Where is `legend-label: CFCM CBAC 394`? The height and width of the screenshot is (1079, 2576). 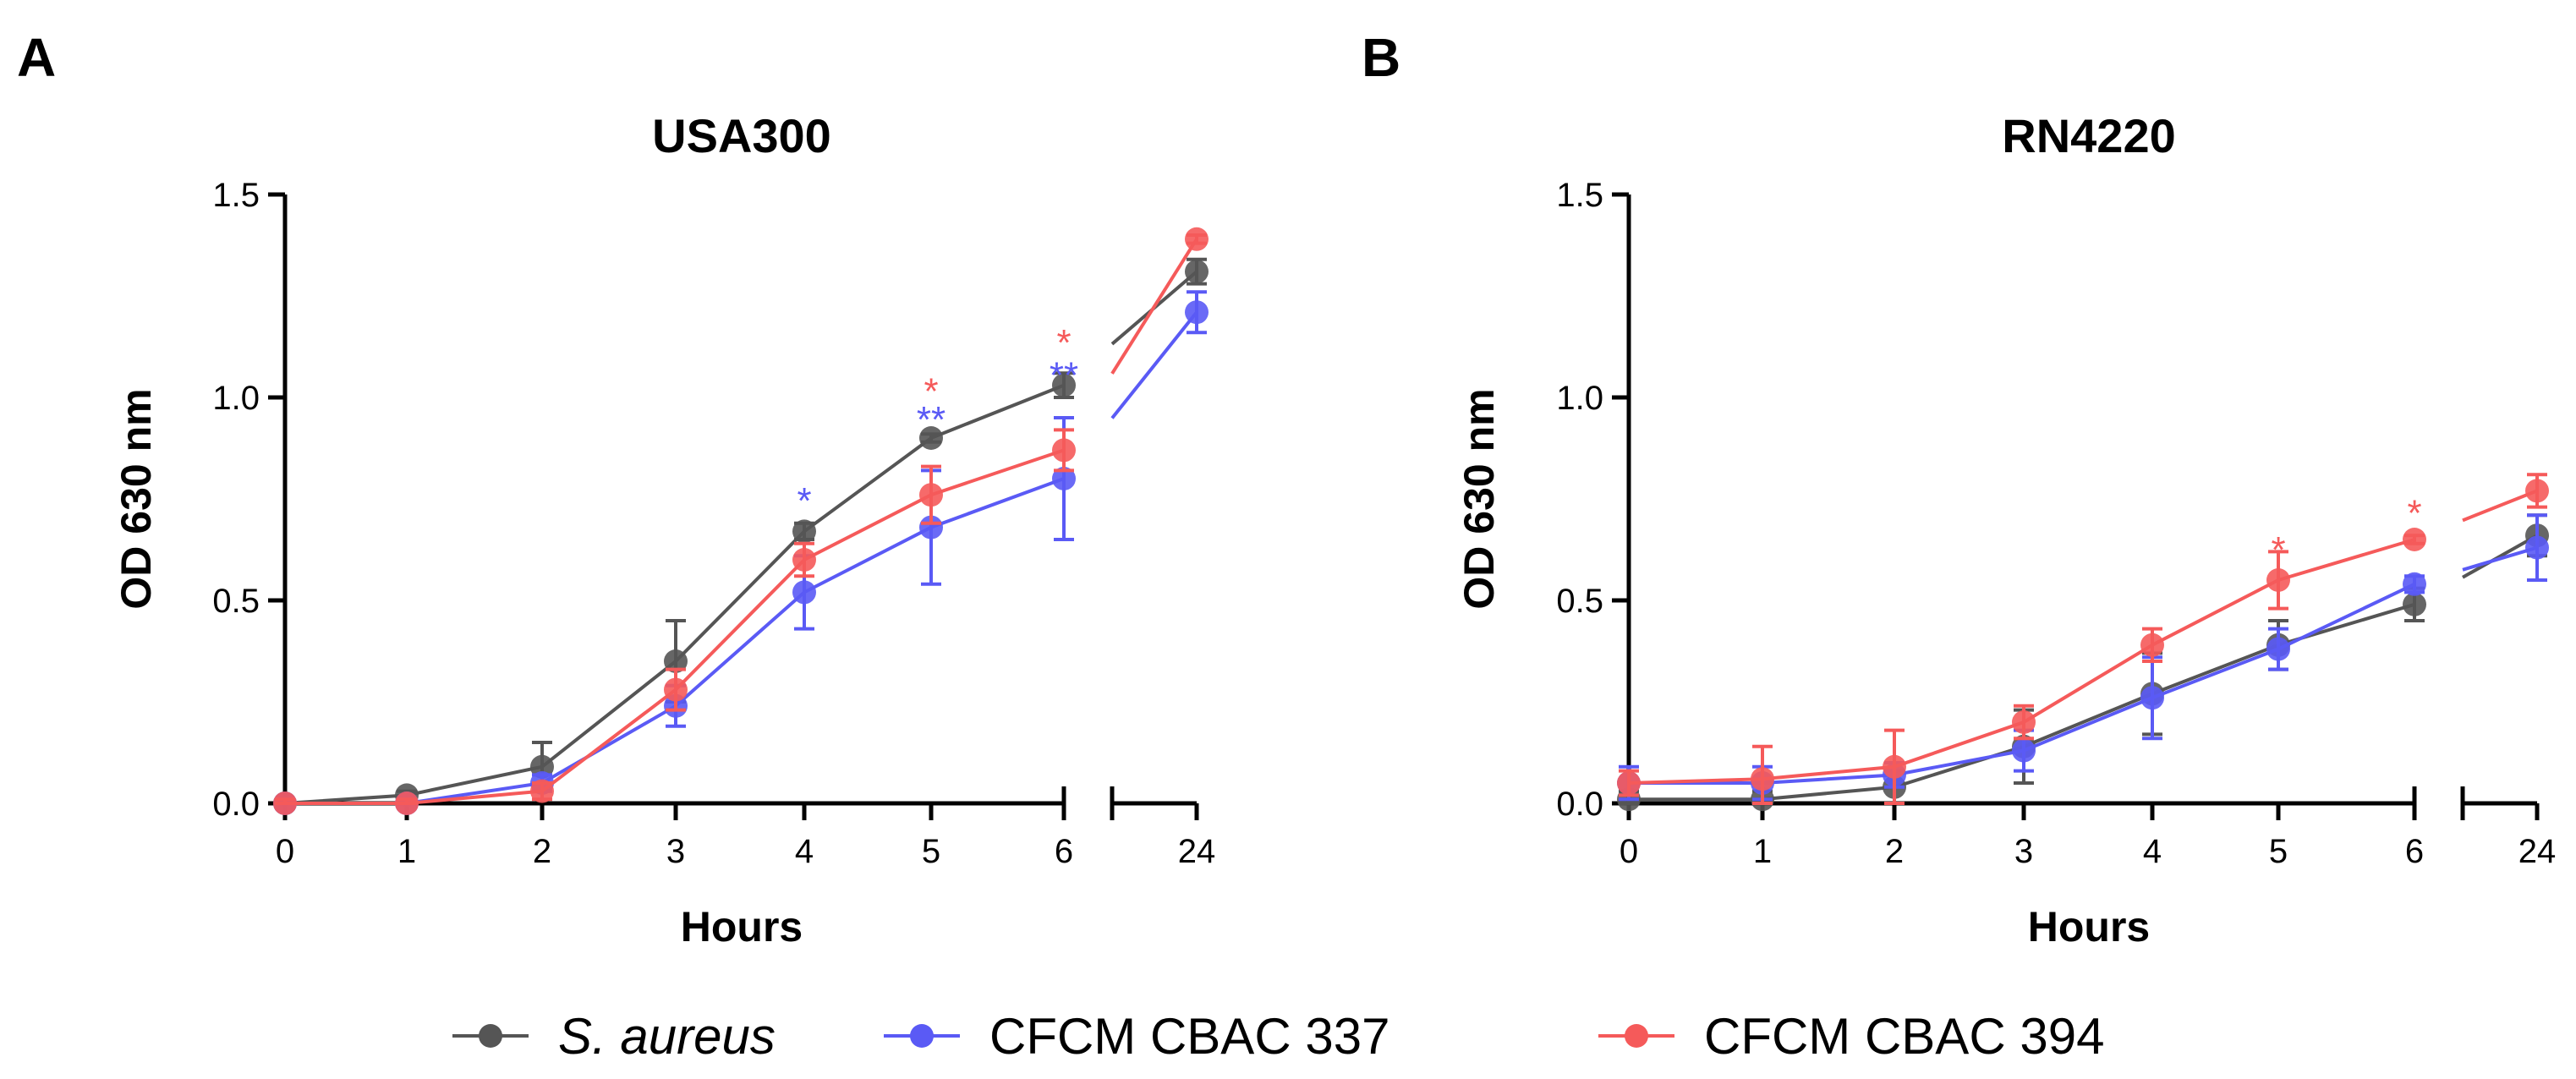 legend-label: CFCM CBAC 394 is located at coordinates (1904, 1036).